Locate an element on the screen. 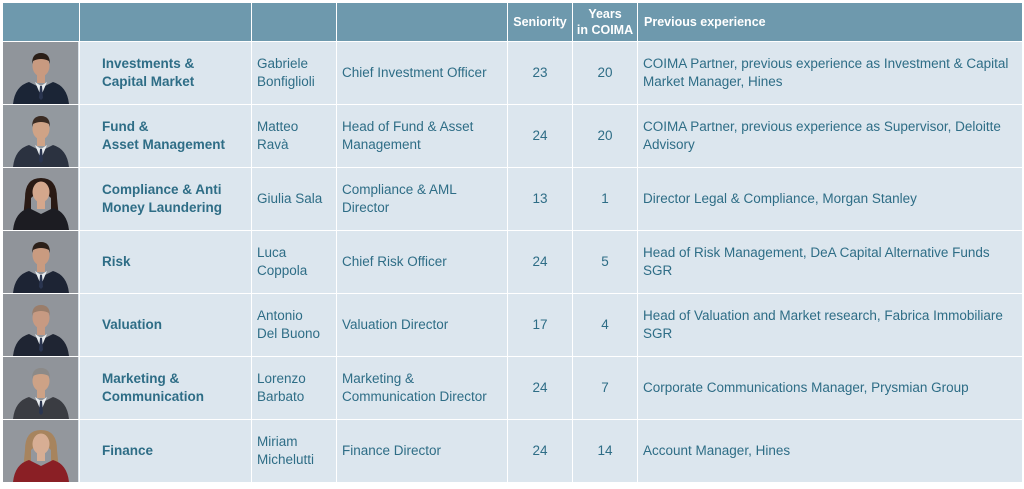 This screenshot has height=489, width=1024. role-line1: Valuation Director is located at coordinates (395, 324).